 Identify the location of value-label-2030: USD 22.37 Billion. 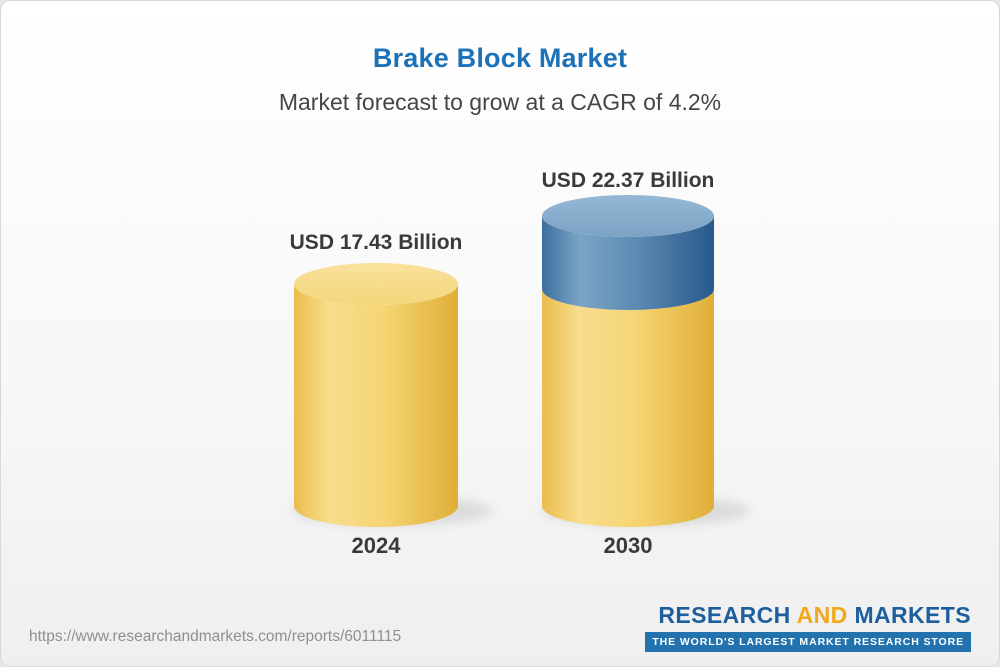
(628, 180).